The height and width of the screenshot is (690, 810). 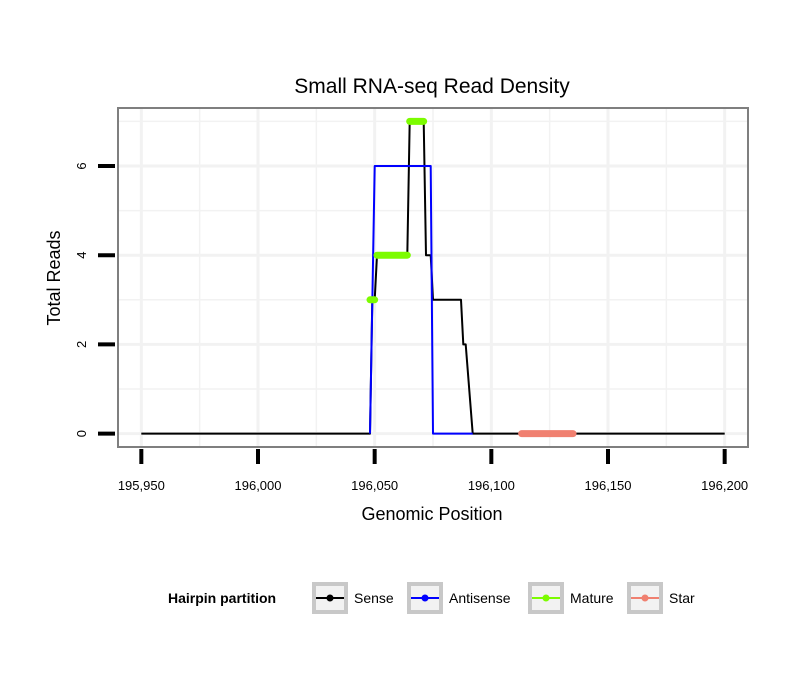 I want to click on x-tick-label: 196,100, so click(x=491, y=485).